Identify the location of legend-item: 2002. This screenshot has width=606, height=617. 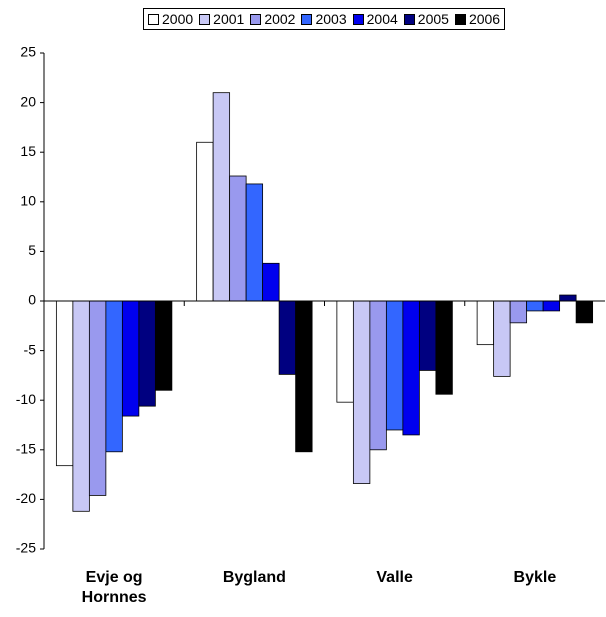
(272, 19).